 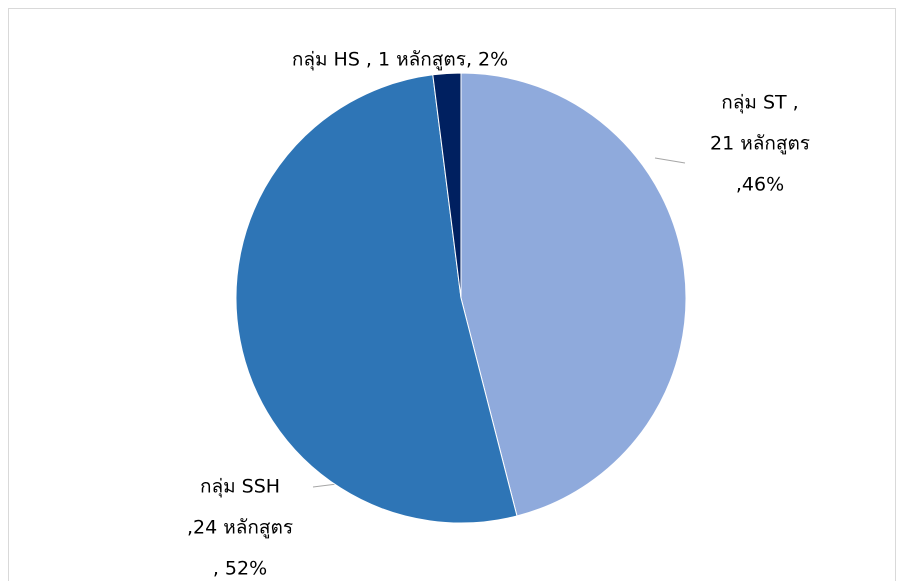 I want to click on data-label: 21 หลักสูตร, so click(x=760, y=144).